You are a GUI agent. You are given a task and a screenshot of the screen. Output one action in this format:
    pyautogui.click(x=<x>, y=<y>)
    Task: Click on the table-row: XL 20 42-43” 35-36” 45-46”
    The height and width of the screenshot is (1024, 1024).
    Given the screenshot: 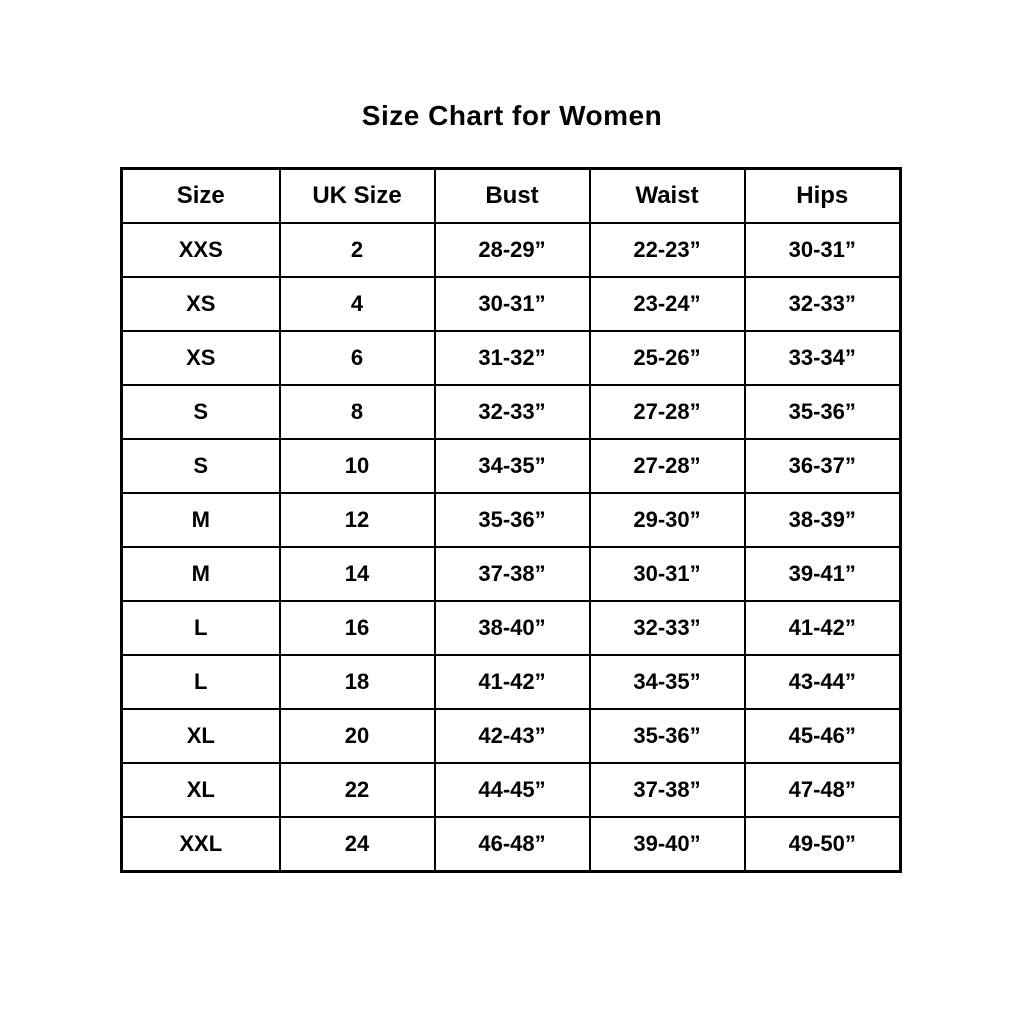 What is the action you would take?
    pyautogui.click(x=511, y=736)
    